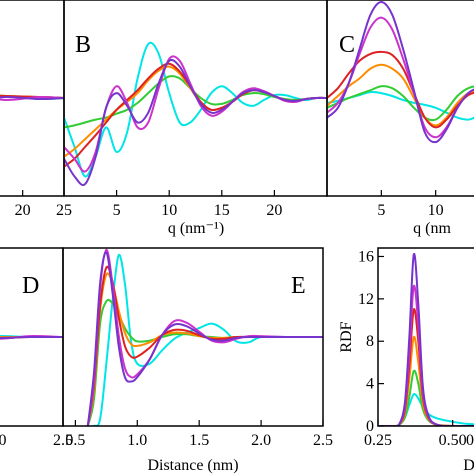 This screenshot has height=474, width=474. Describe the element at coordinates (346, 336) in the screenshot. I see `y-axis-label: RDF` at that location.